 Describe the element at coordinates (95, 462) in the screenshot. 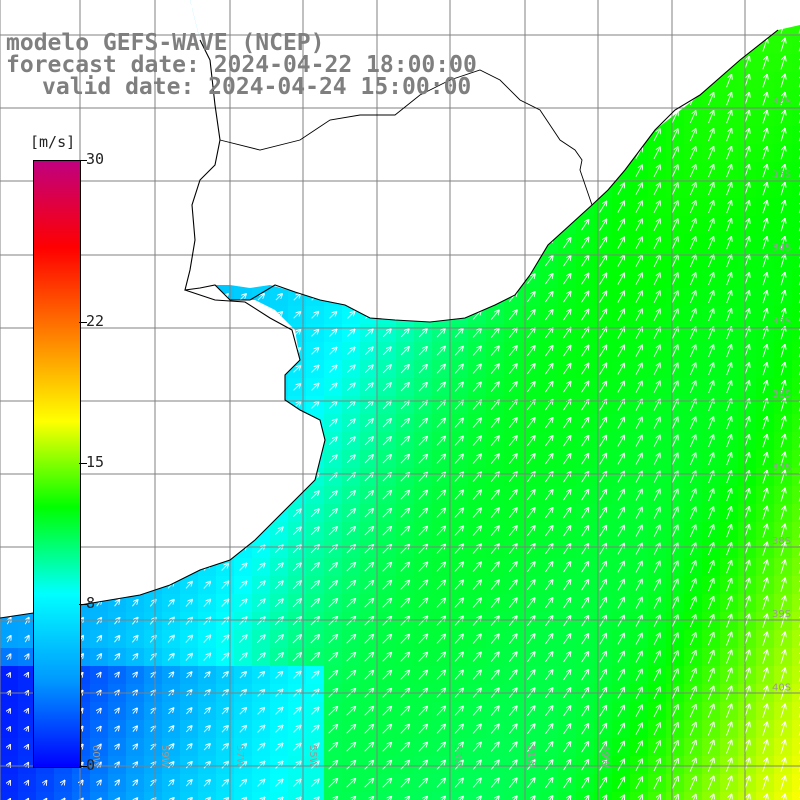

I see `colorbar-tick-label: 15` at that location.